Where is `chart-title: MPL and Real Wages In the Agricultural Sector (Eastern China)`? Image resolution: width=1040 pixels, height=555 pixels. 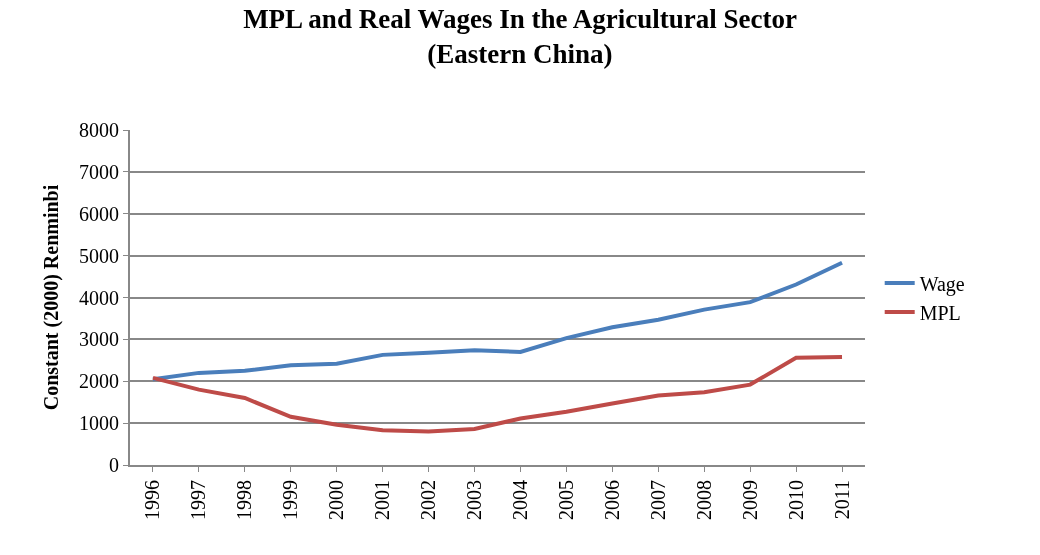
chart-title: MPL and Real Wages In the Agricultural Sector (Eastern China) is located at coordinates (520, 36).